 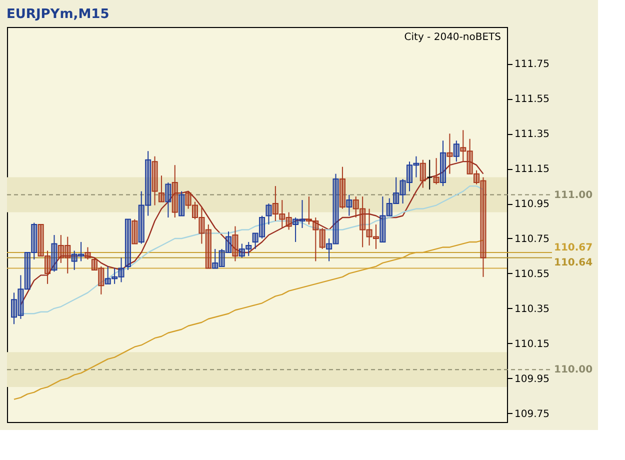 What do you see at coordinates (532, 170) in the screenshot?
I see `y-tick-label: 111.15` at bounding box center [532, 170].